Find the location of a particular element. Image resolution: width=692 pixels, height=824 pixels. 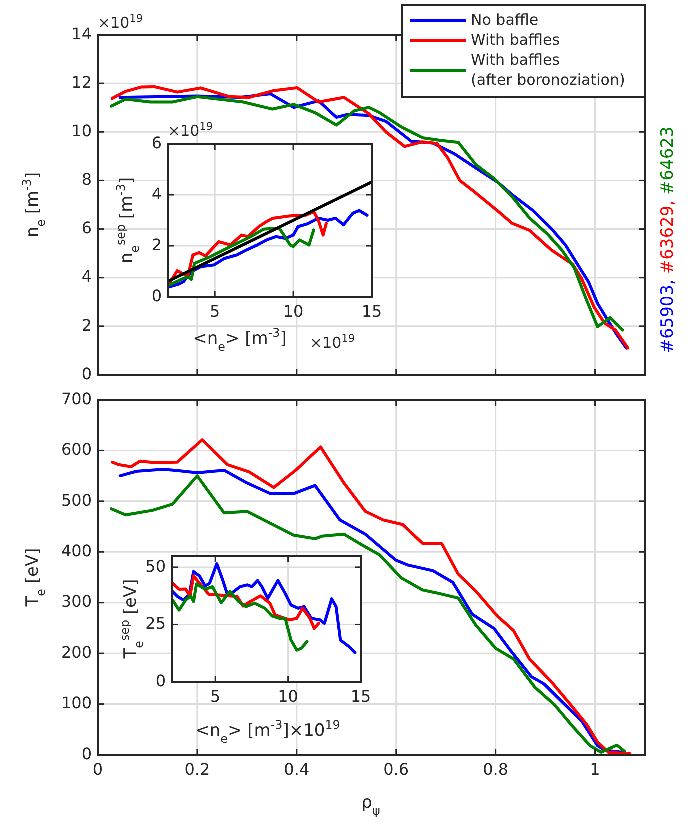

text: #63629, is located at coordinates (668, 240).